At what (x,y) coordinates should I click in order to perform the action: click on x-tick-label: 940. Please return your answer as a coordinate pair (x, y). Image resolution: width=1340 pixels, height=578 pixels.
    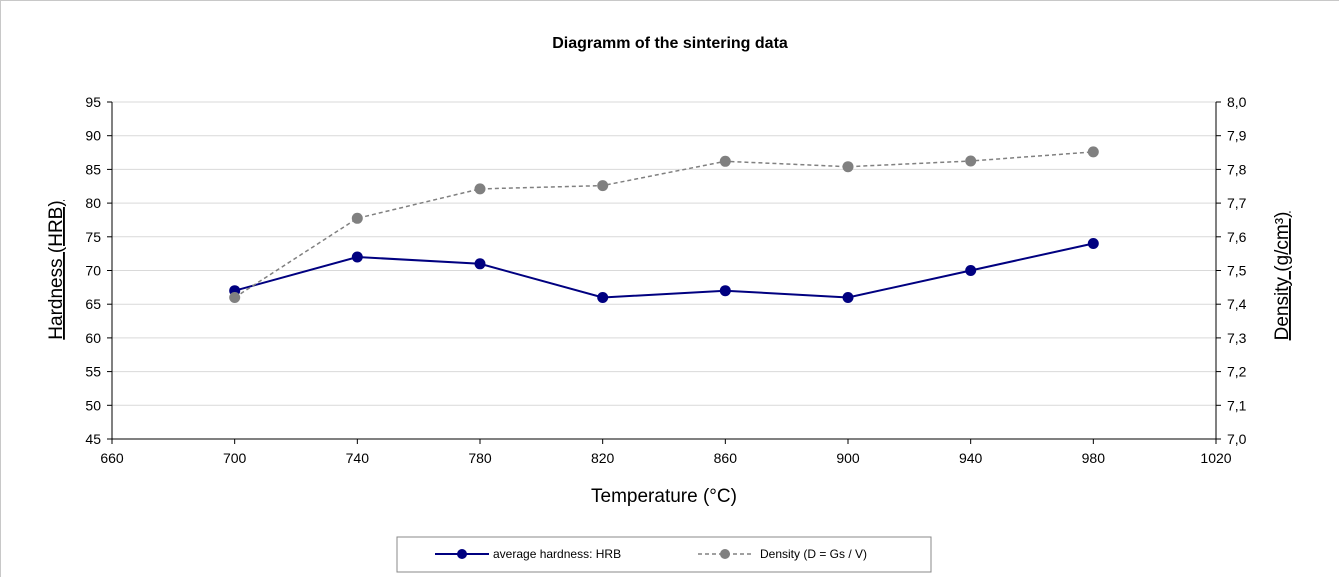
    Looking at the image, I should click on (971, 458).